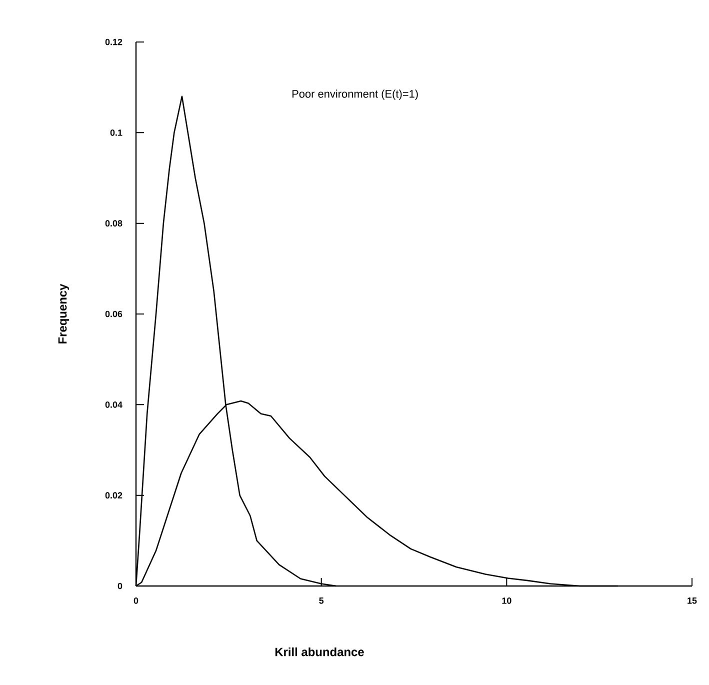 Image resolution: width=709 pixels, height=685 pixels. What do you see at coordinates (64, 314) in the screenshot?
I see `y-axis-title: Frequency` at bounding box center [64, 314].